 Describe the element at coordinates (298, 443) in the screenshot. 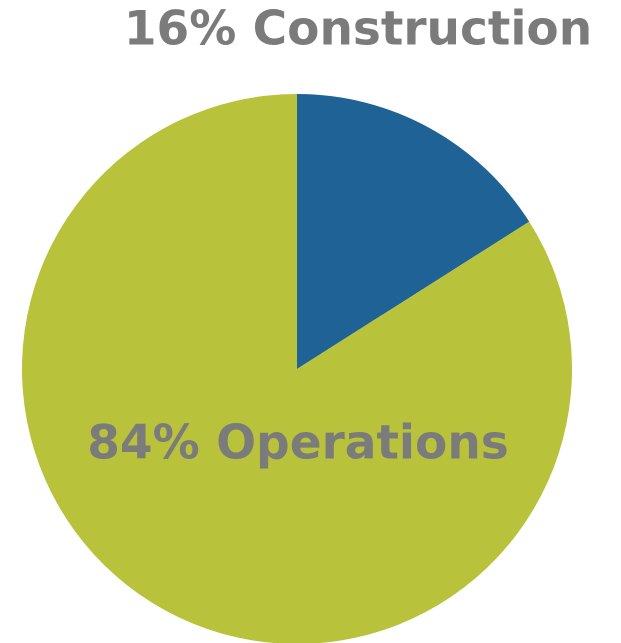

I see `slice-label: 84% Operations` at that location.